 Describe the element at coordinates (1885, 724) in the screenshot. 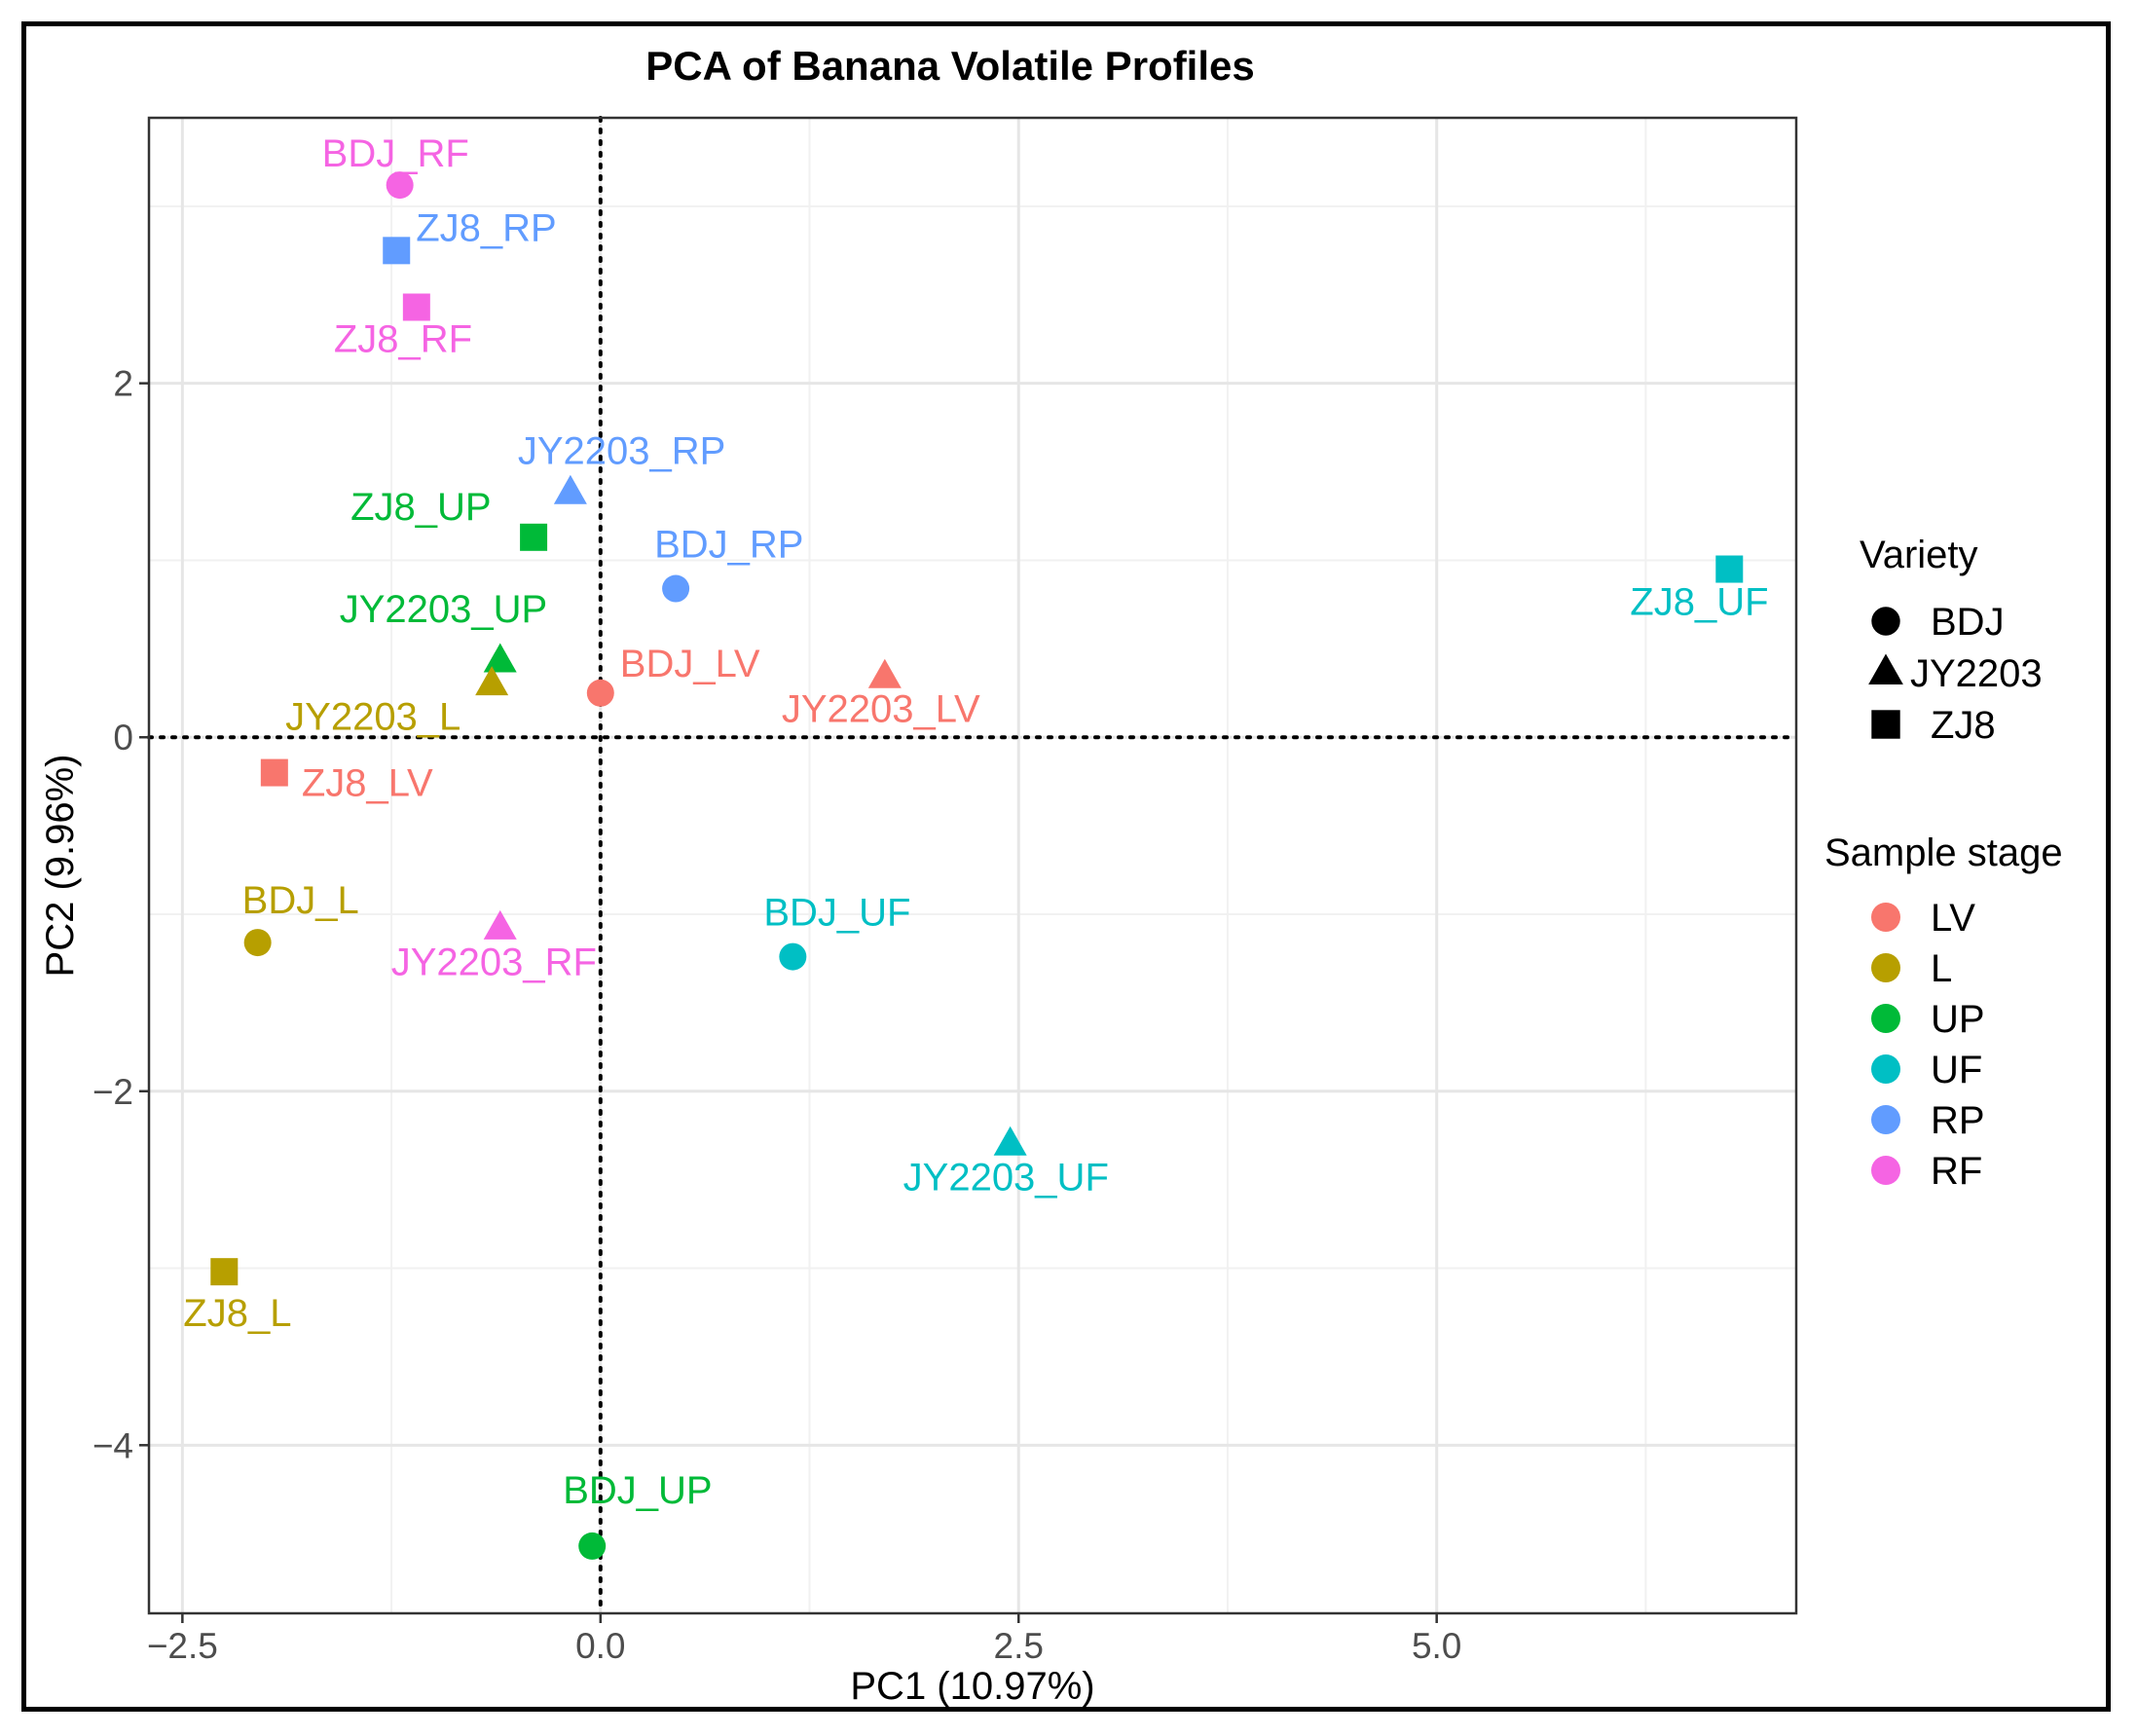

I see `legend-variety-key-zj8` at that location.